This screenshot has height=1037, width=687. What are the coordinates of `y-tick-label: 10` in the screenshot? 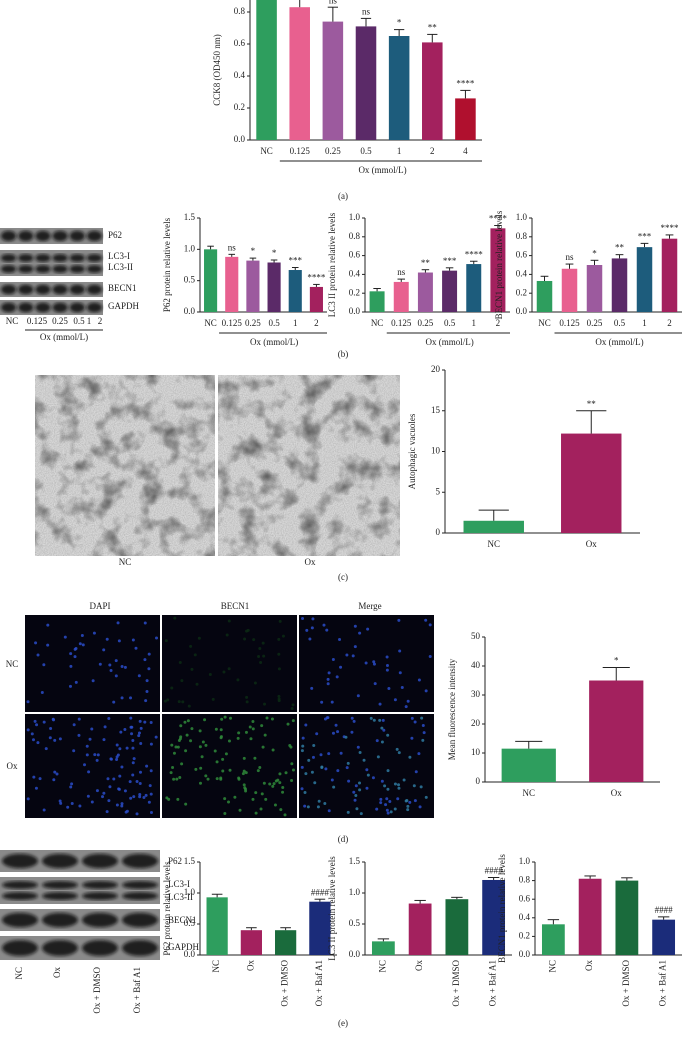 It's located at (436, 451).